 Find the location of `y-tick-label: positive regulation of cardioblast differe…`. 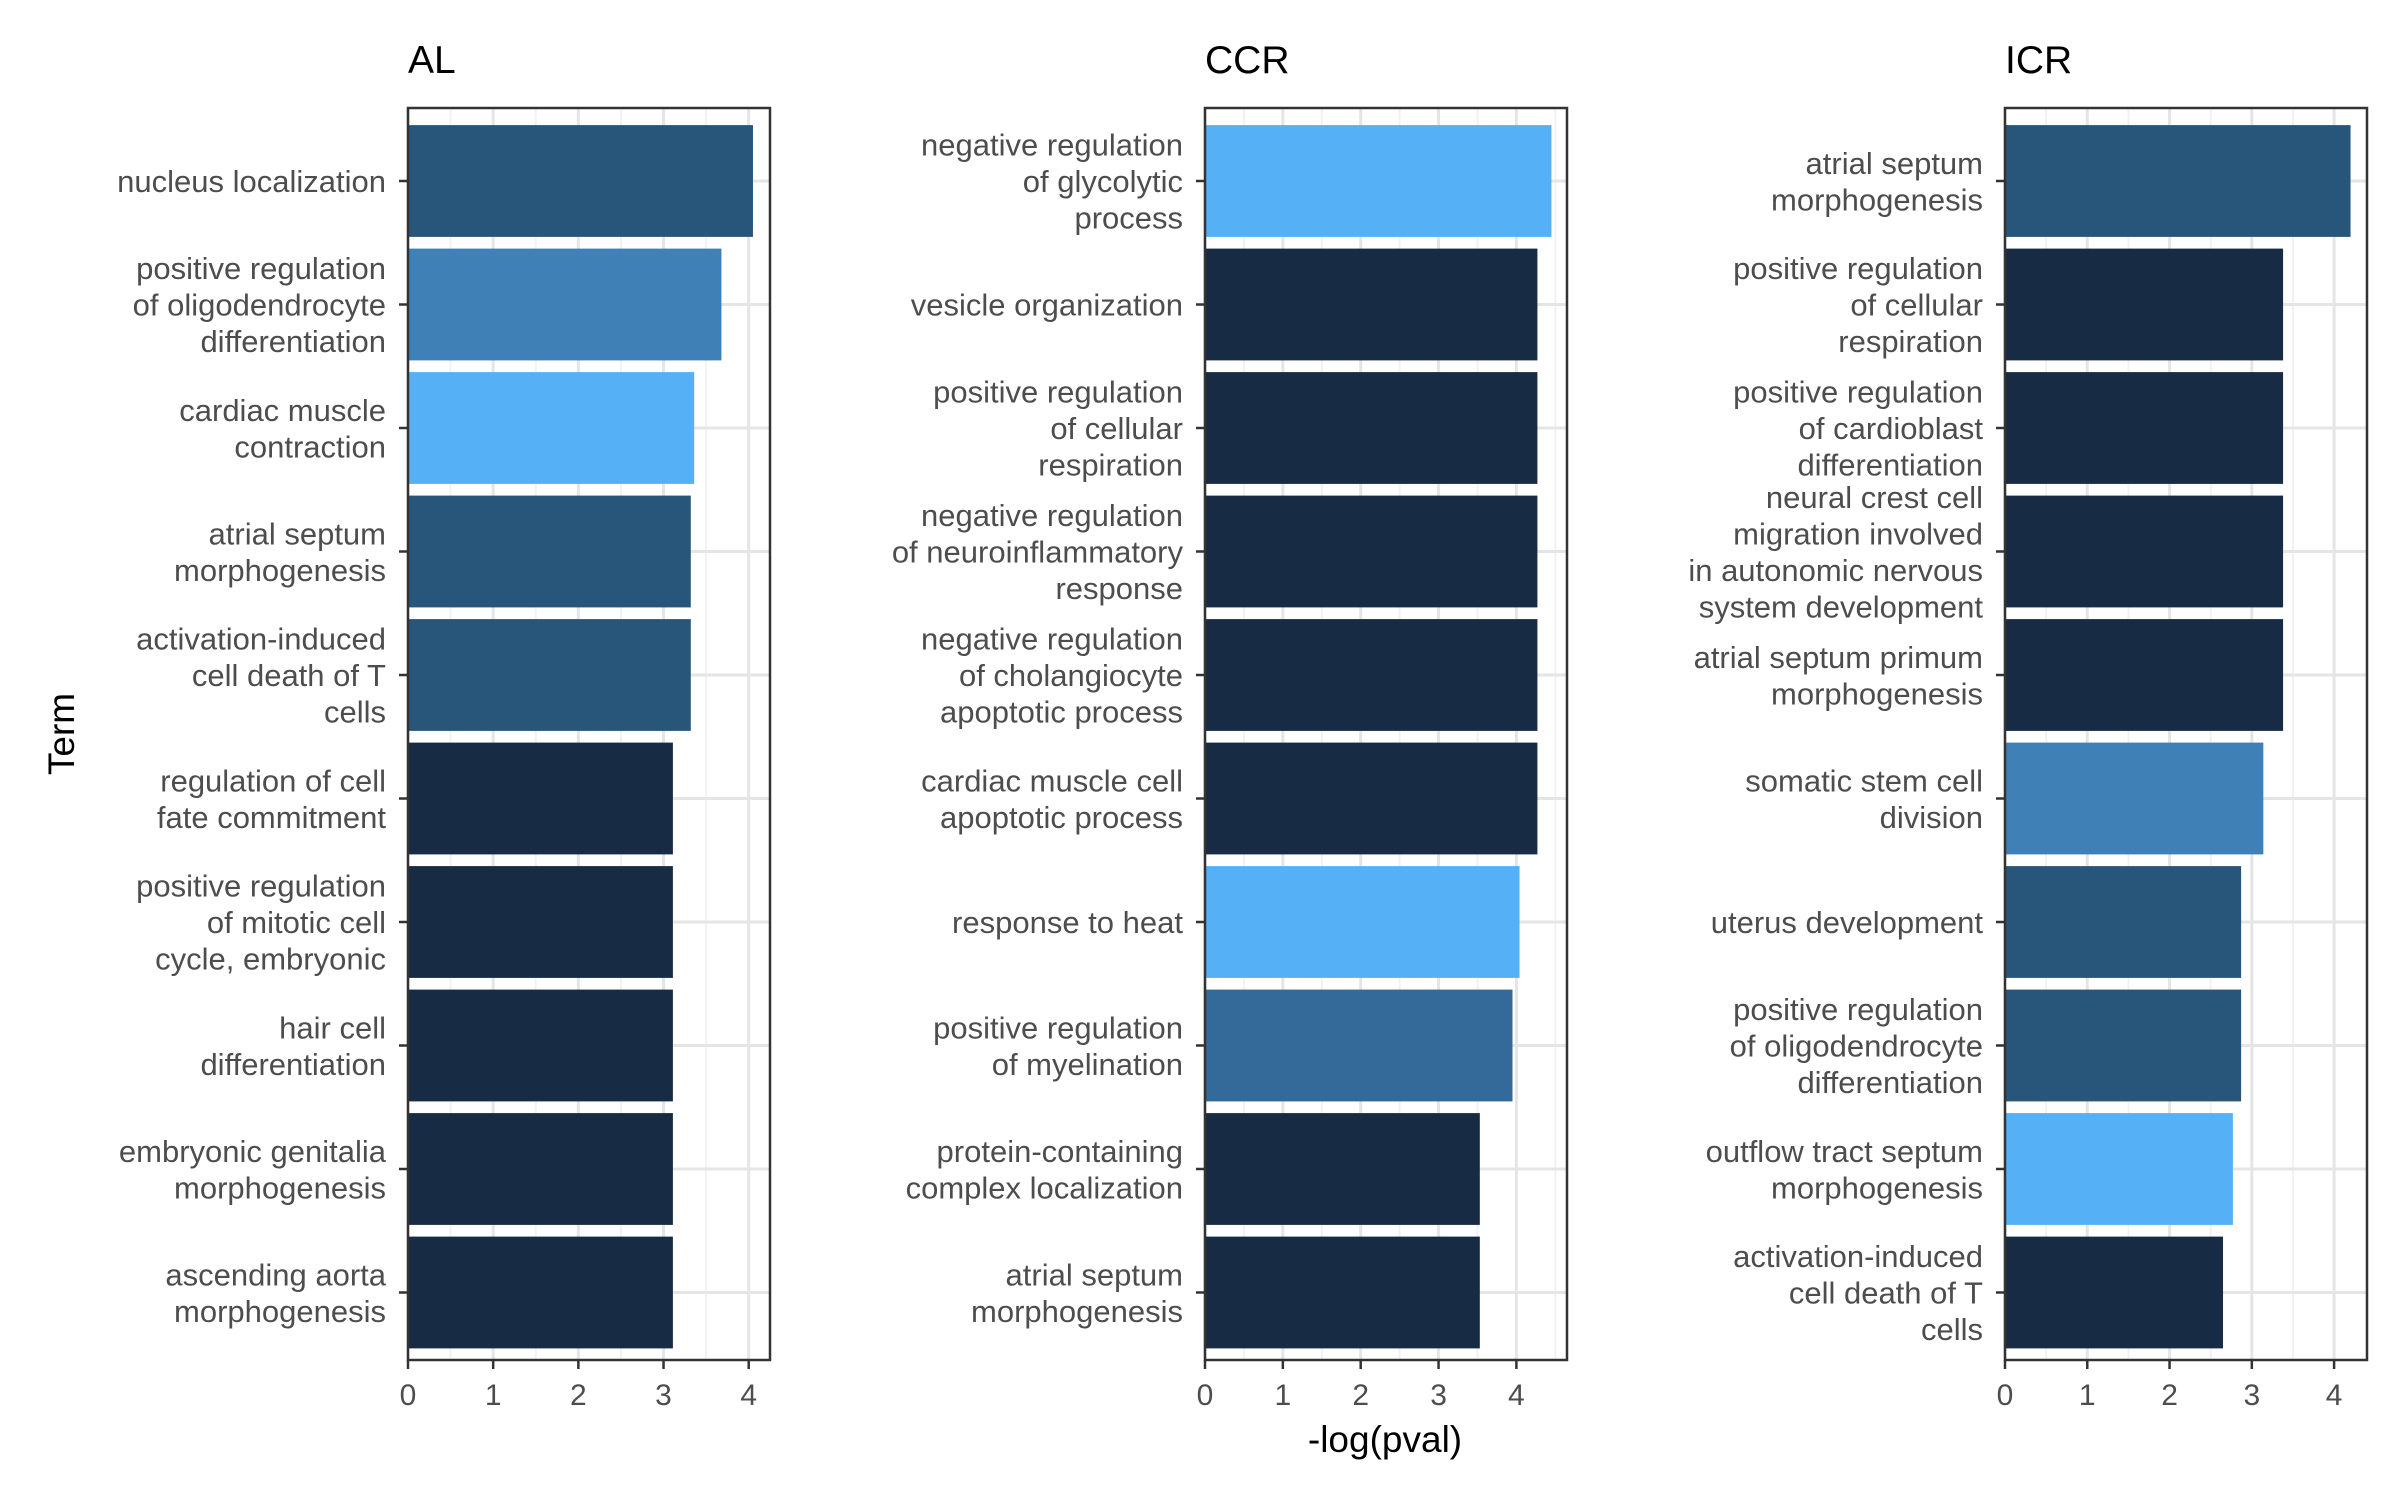

y-tick-label: positive regulation of cardioblast differe… is located at coordinates (1858, 429).